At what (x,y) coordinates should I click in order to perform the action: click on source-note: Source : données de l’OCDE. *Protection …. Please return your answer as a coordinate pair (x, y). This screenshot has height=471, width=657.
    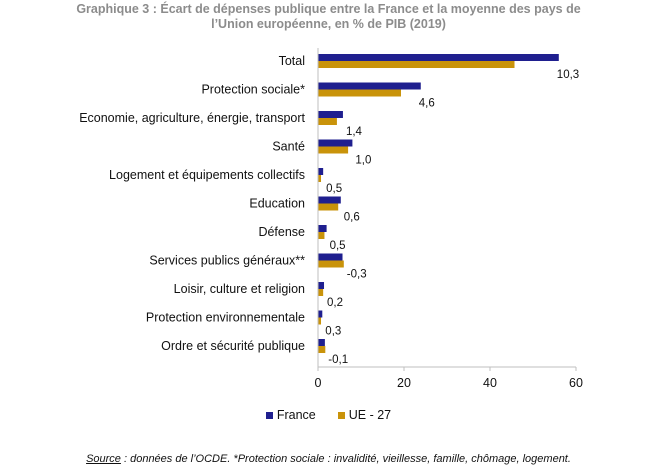
    Looking at the image, I should click on (328, 459).